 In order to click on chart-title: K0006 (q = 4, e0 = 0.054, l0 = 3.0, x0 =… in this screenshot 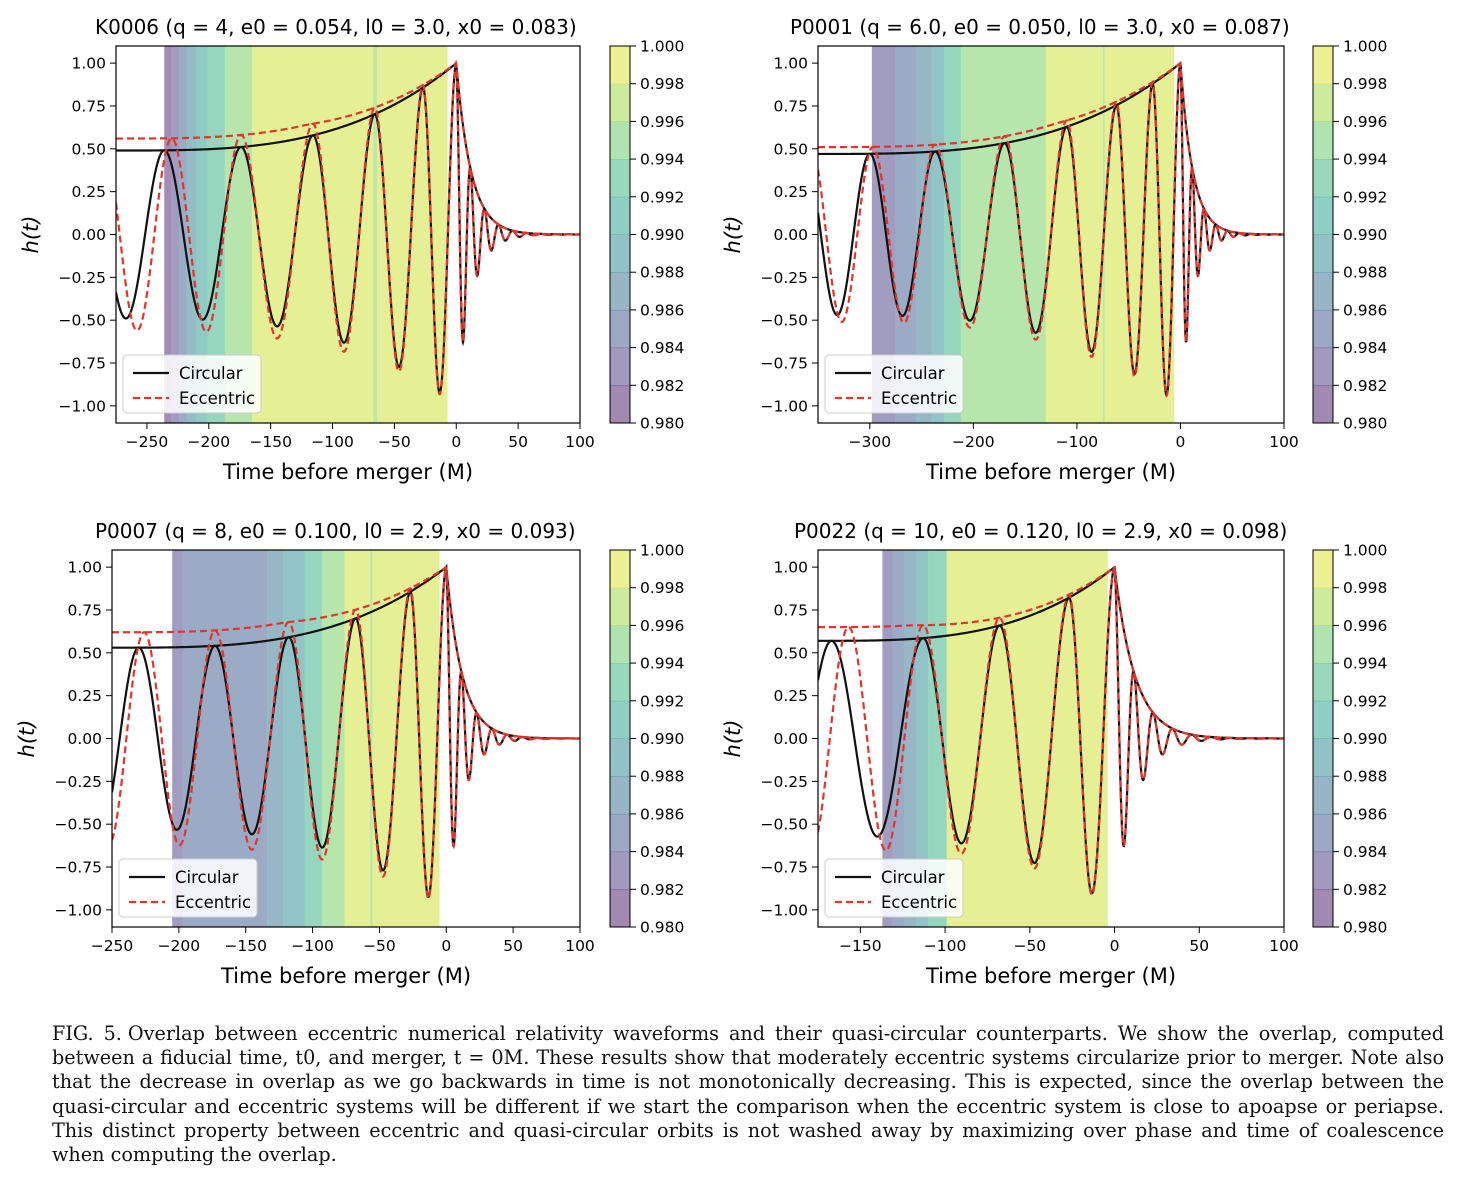, I will do `click(336, 27)`.